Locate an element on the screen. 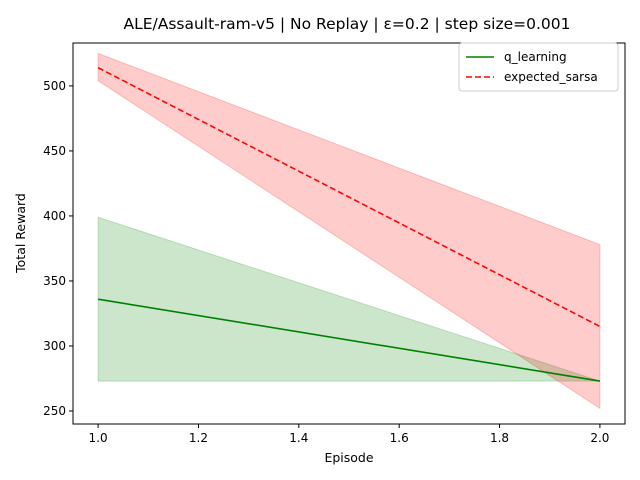 Image resolution: width=640 pixels, height=480 pixels. x-tick-label: 1.2 is located at coordinates (198, 438).